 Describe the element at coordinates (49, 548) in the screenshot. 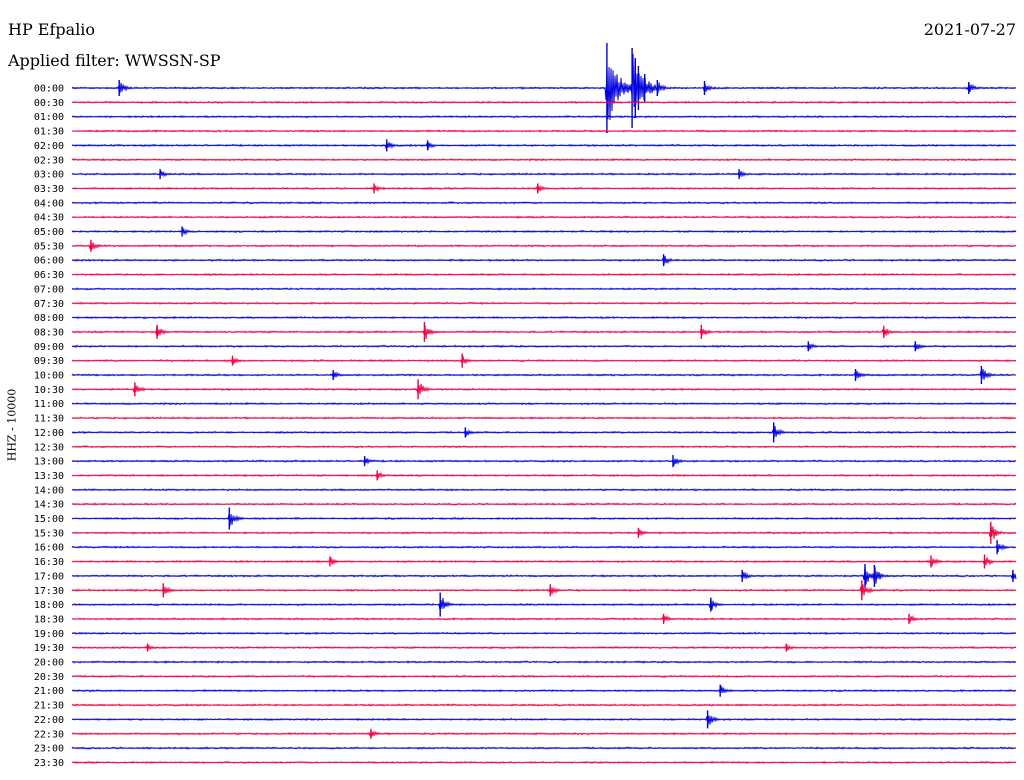

I see `row-time-label: 16:00` at that location.